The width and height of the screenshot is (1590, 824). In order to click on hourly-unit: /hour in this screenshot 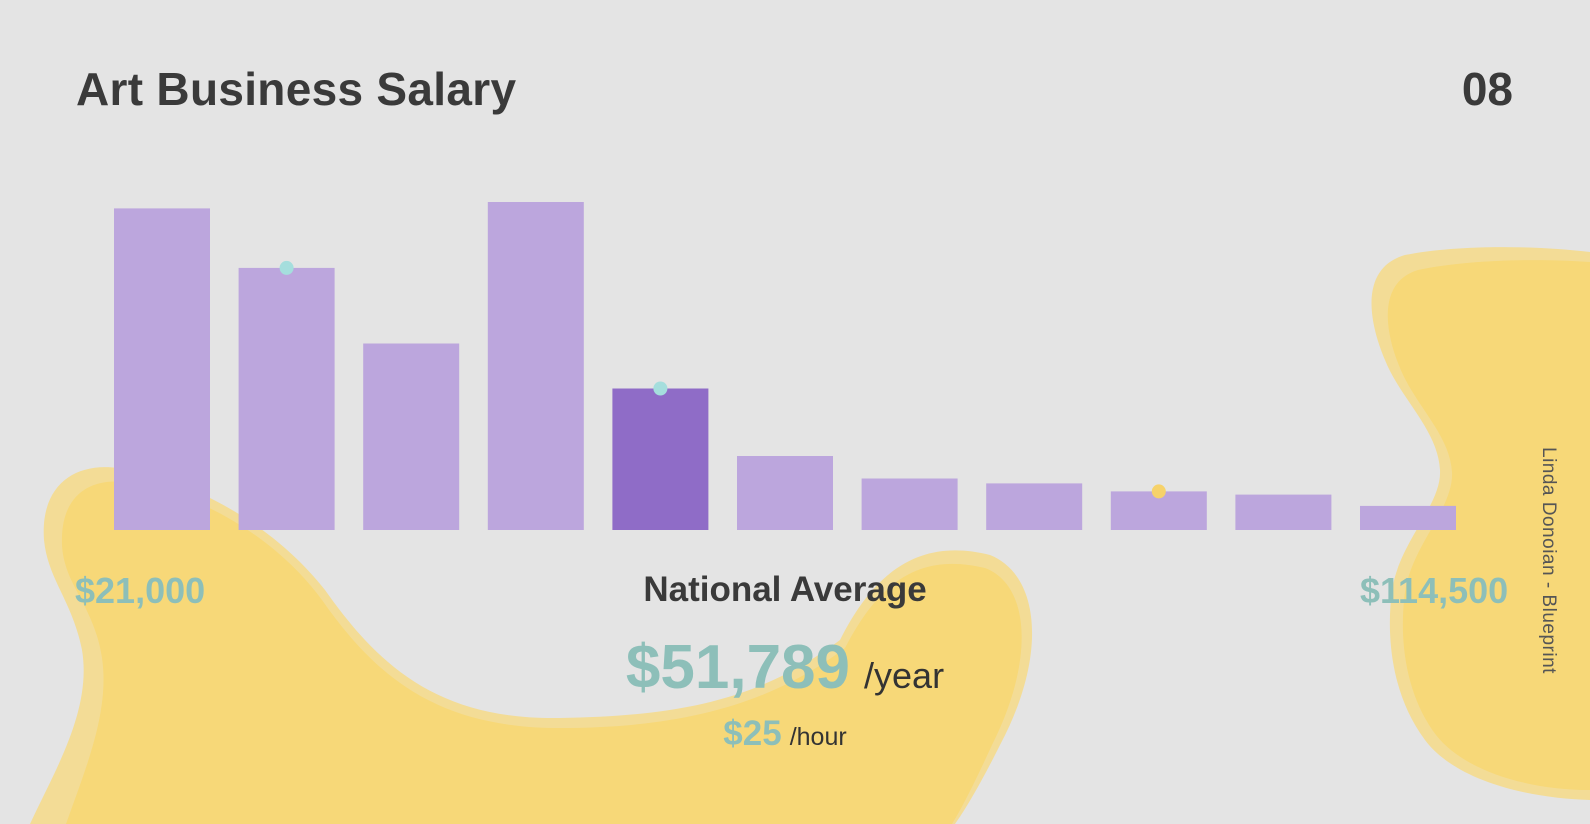, I will do `click(818, 737)`.